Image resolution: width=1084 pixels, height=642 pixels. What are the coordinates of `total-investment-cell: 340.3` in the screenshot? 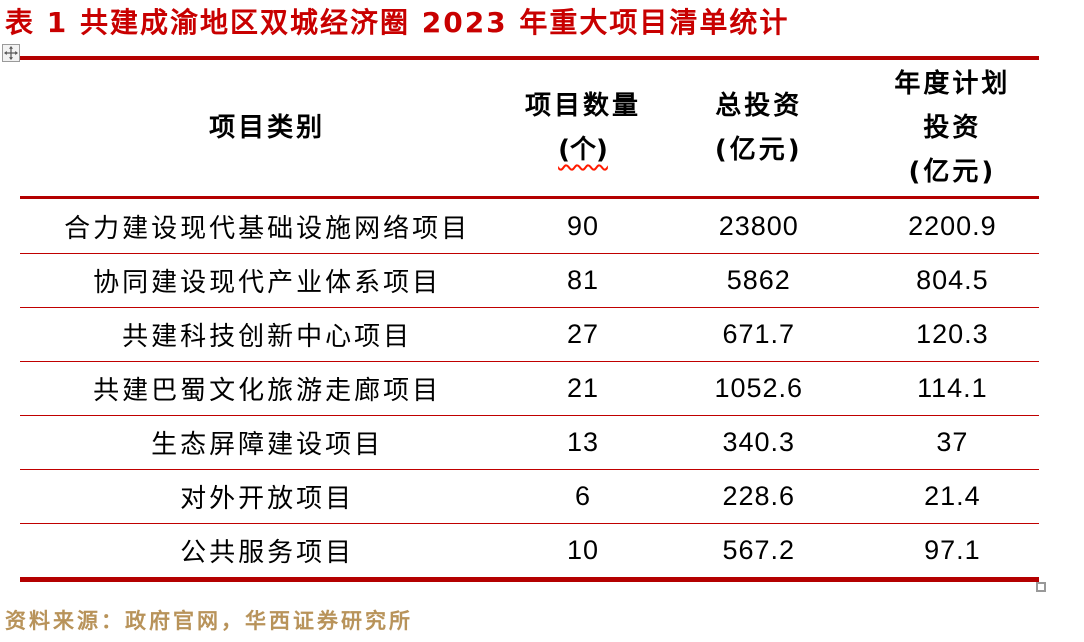 It's located at (759, 442).